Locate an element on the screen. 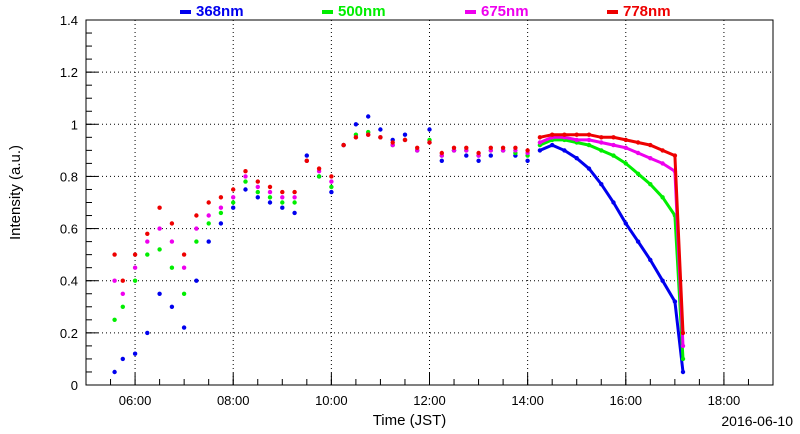 This screenshot has width=800, height=434. date-label: 2016-06-10 is located at coordinates (757, 421).